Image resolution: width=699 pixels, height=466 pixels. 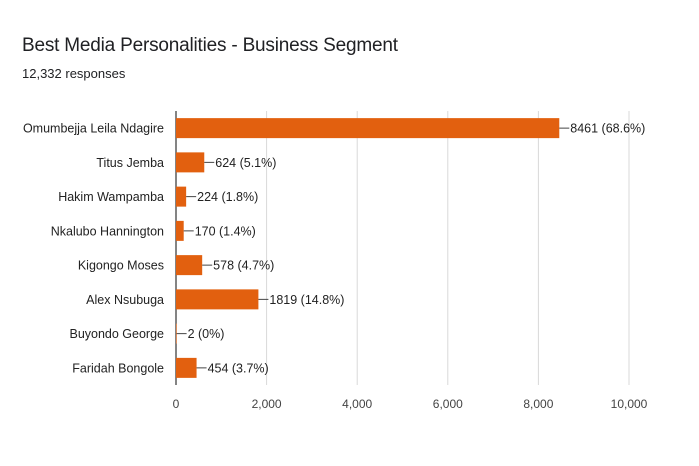 What do you see at coordinates (227, 197) in the screenshot?
I see `data-label: 224 (1.8%)` at bounding box center [227, 197].